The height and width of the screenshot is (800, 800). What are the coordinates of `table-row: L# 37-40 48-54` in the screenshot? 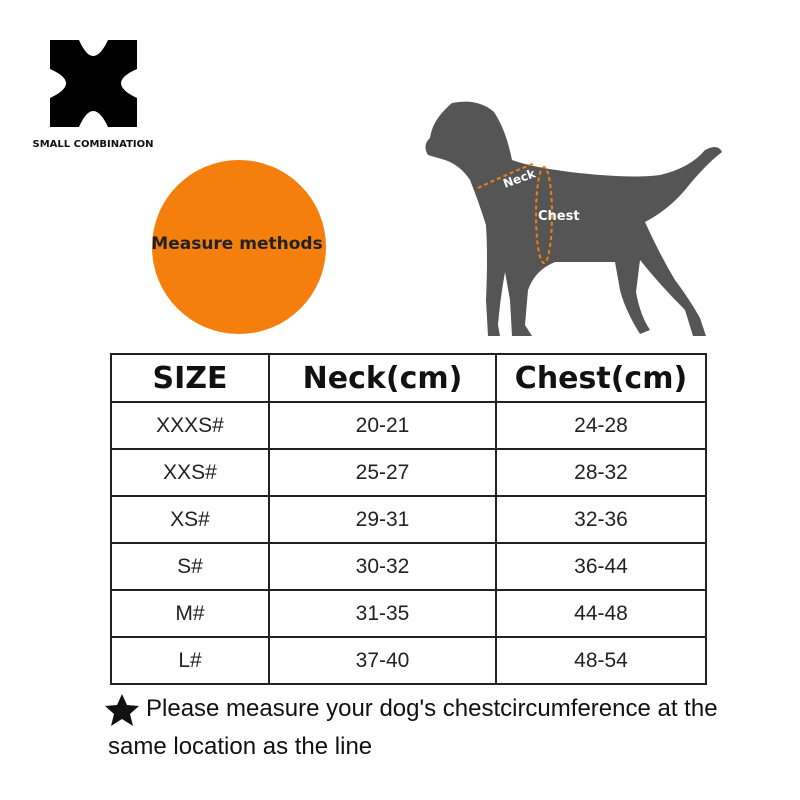 It's located at (408, 660).